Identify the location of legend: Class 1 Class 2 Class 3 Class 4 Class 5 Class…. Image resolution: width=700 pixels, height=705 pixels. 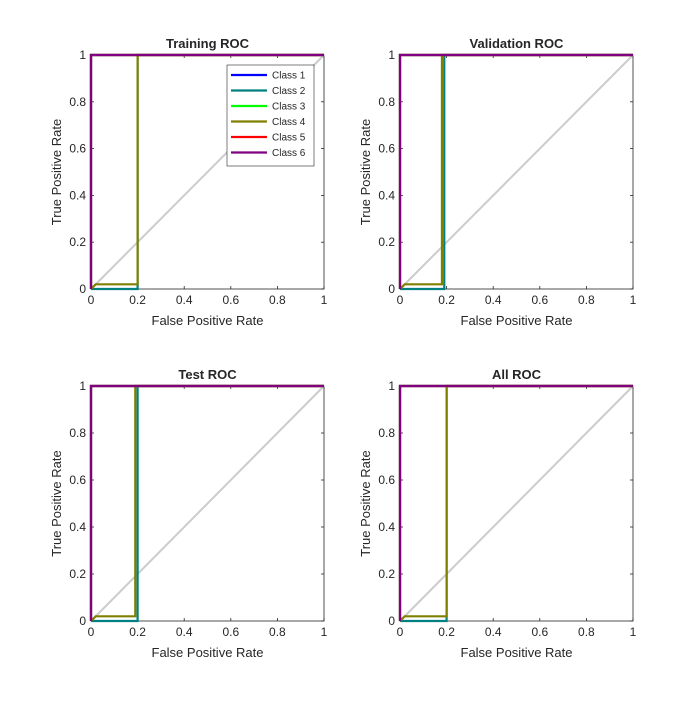
(270, 115).